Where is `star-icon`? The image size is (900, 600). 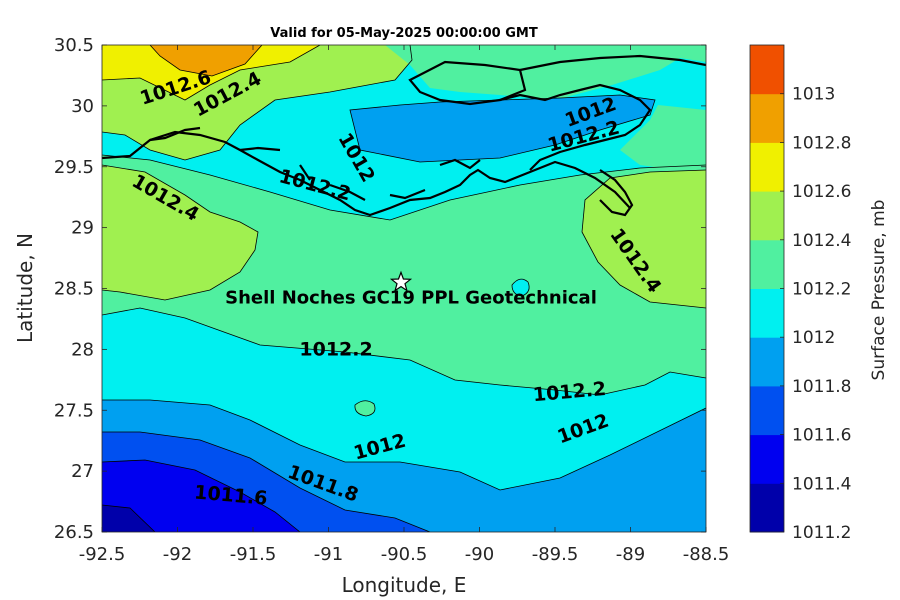
star-icon is located at coordinates (401, 281).